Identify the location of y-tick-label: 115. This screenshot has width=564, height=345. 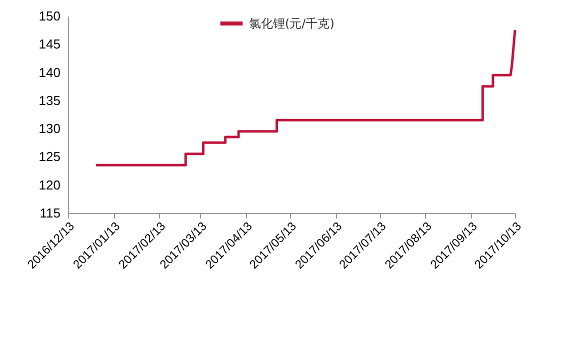
(50, 213).